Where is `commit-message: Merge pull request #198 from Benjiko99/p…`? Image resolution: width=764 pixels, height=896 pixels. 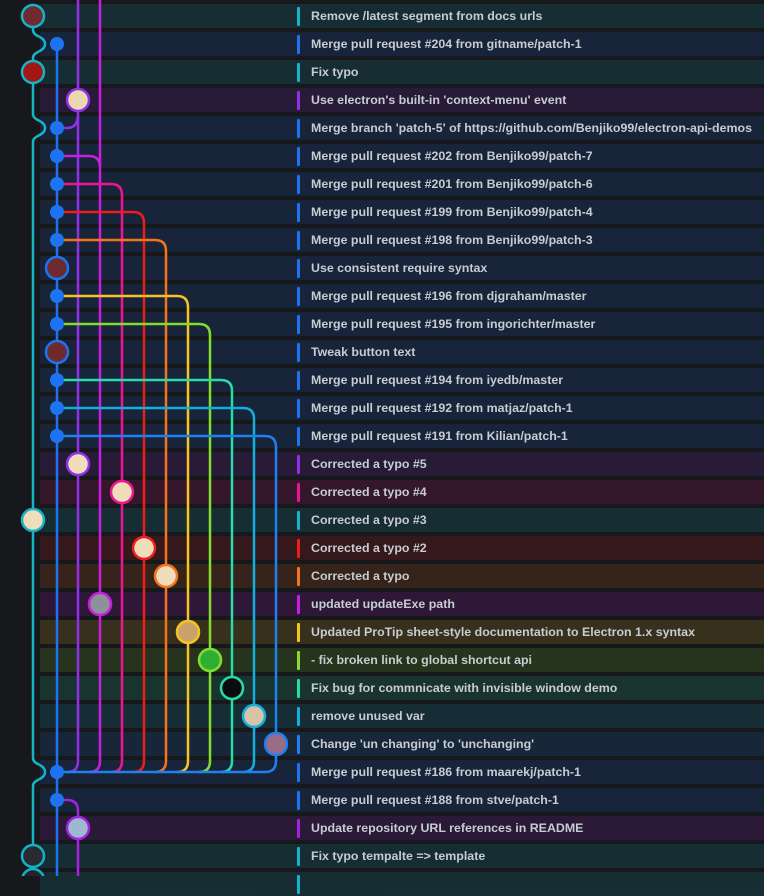 commit-message: Merge pull request #198 from Benjiko99/p… is located at coordinates (452, 239).